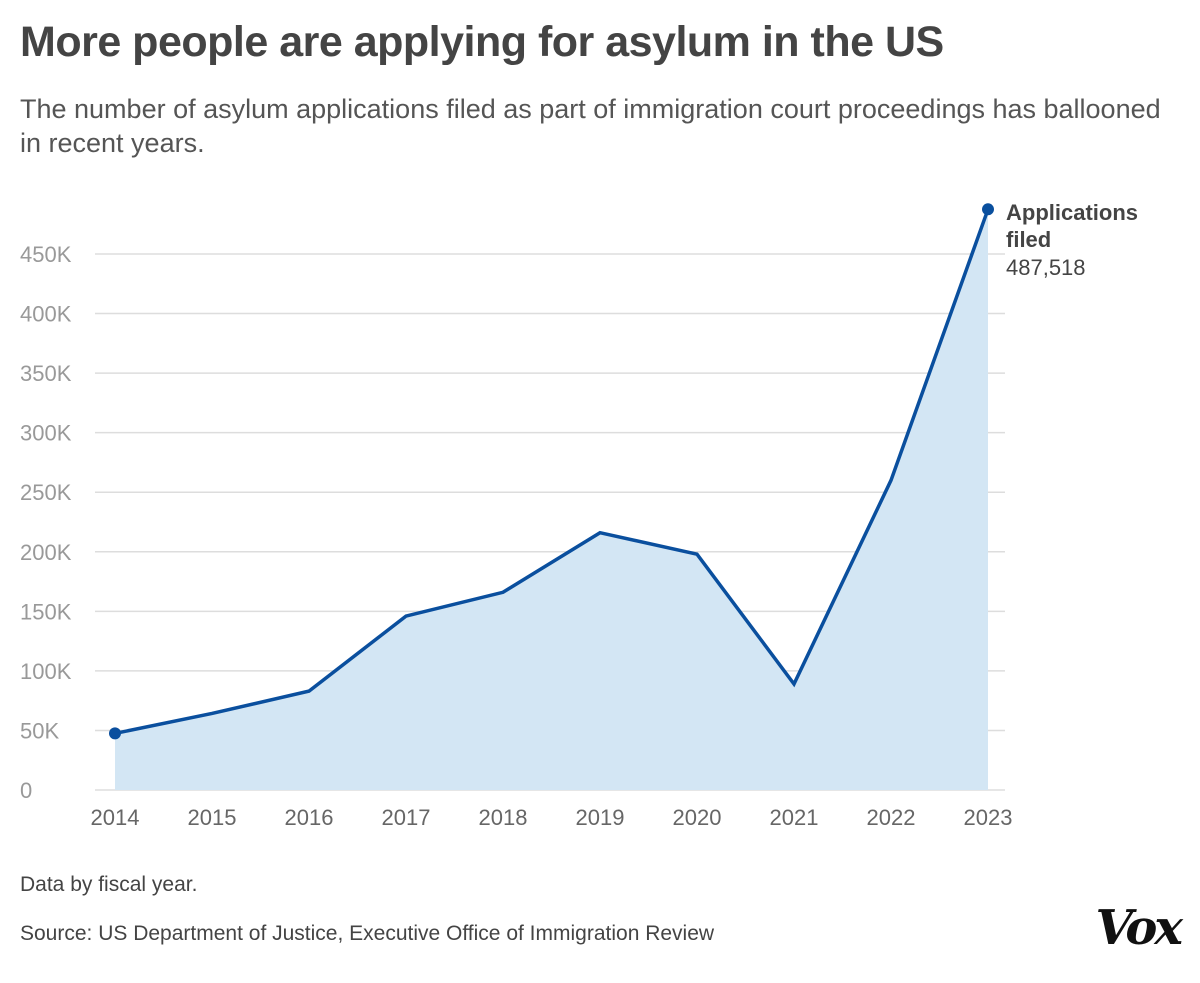 The height and width of the screenshot is (983, 1200). What do you see at coordinates (1046, 267) in the screenshot?
I see `end-label-value: 487,518` at bounding box center [1046, 267].